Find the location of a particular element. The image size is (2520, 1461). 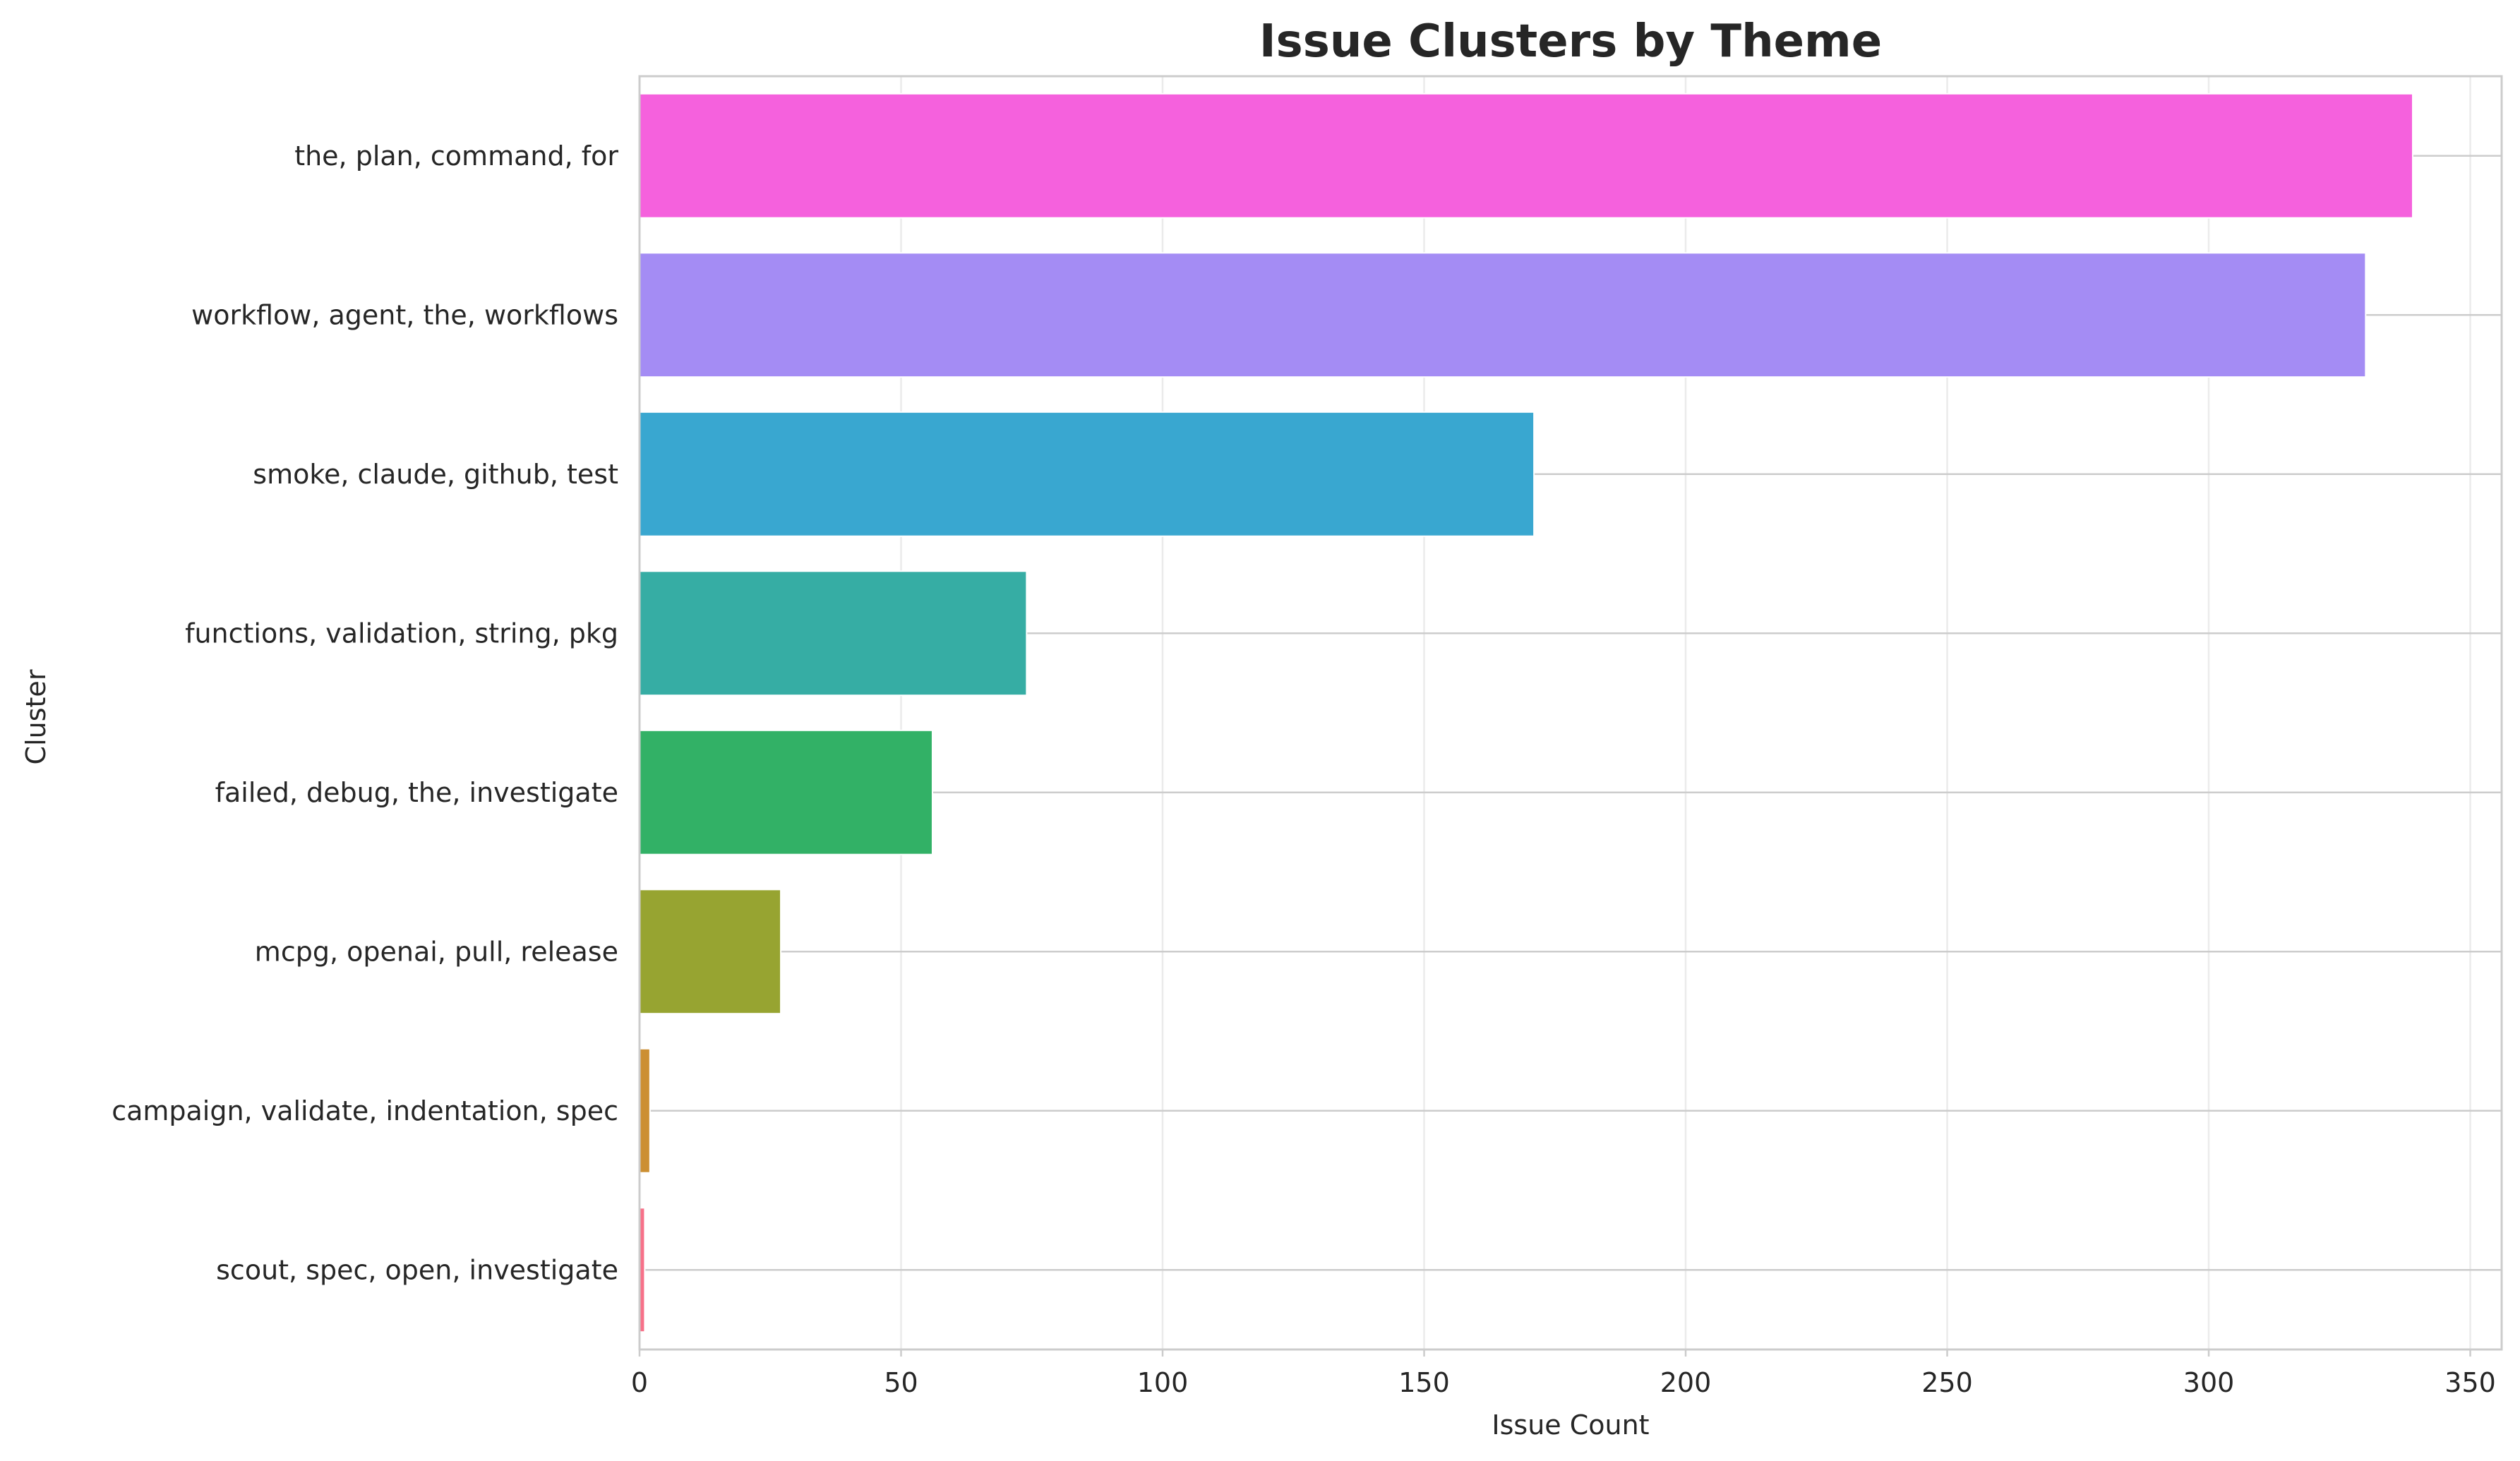

x-tick-label: 50 is located at coordinates (901, 1382).